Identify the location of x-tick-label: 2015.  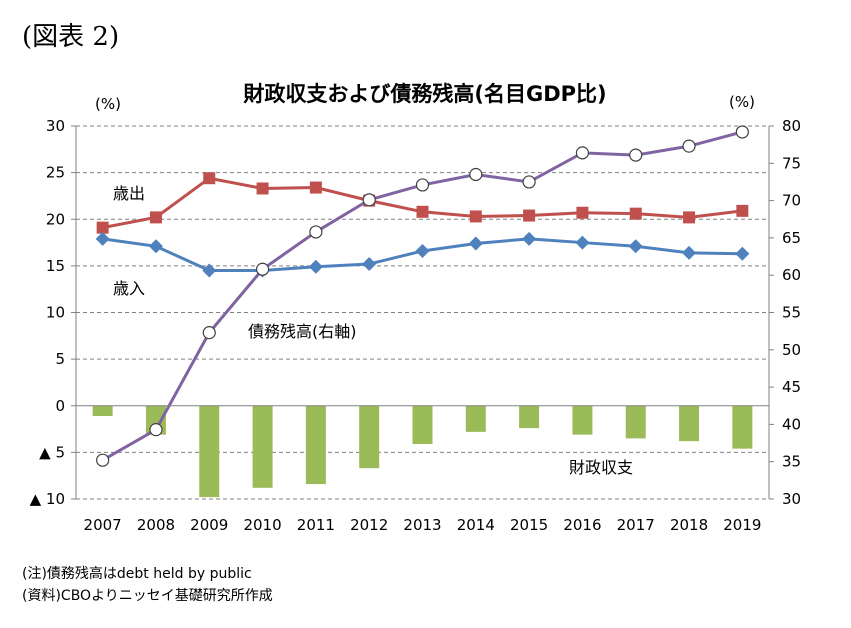
(529, 525).